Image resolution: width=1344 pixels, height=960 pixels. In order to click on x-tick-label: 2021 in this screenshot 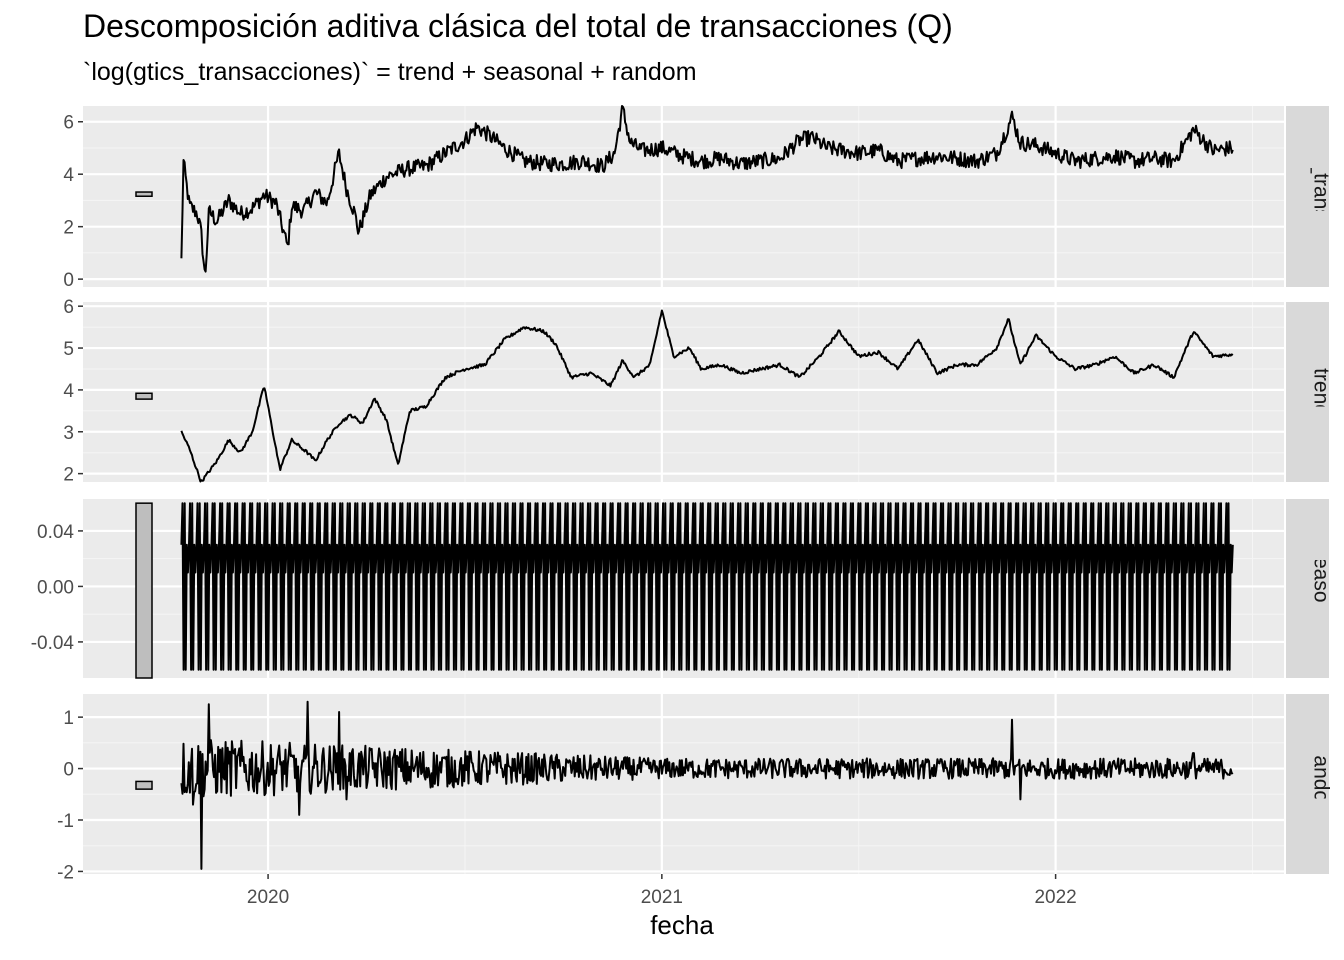, I will do `click(662, 897)`.